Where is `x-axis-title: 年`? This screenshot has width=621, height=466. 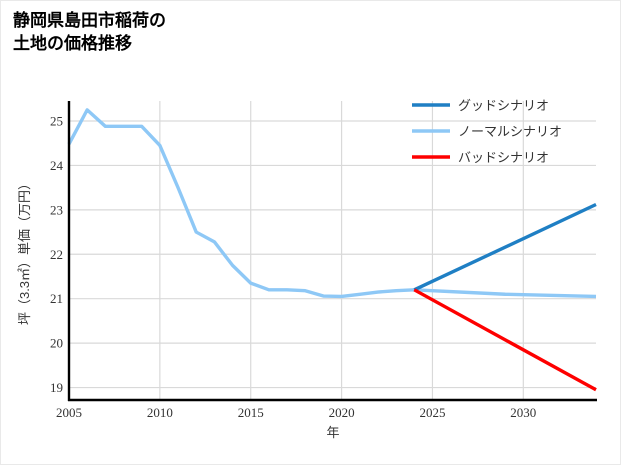
x-axis-title: 年 is located at coordinates (332, 432).